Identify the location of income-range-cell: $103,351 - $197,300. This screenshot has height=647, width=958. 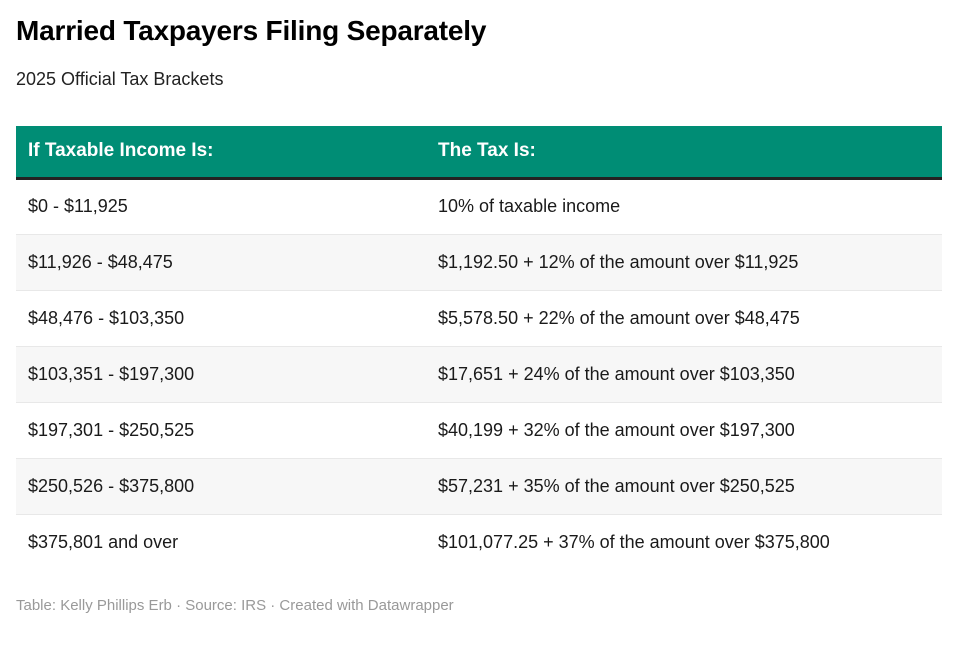
(221, 373).